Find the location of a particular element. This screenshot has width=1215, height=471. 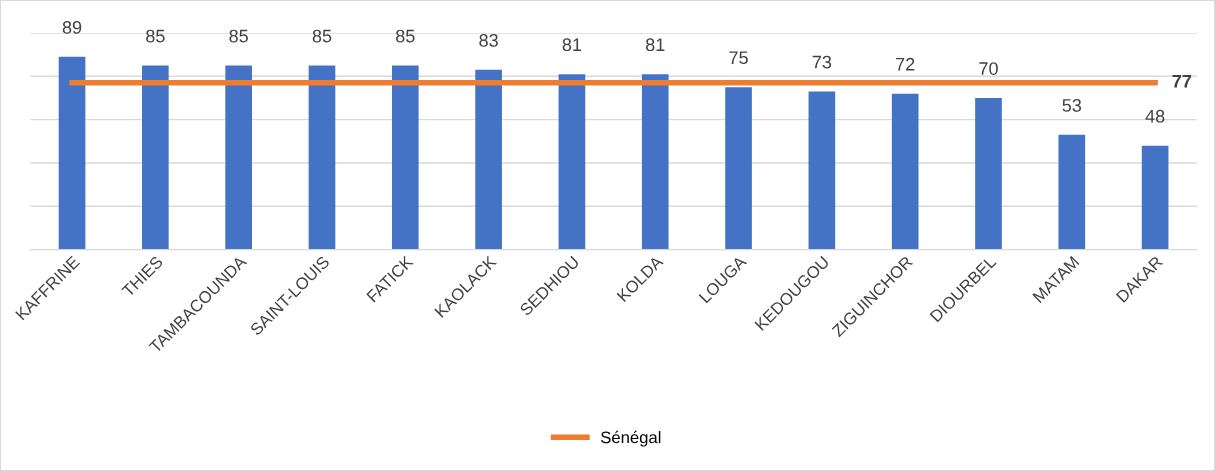

legend-label: Sénégal is located at coordinates (631, 438).